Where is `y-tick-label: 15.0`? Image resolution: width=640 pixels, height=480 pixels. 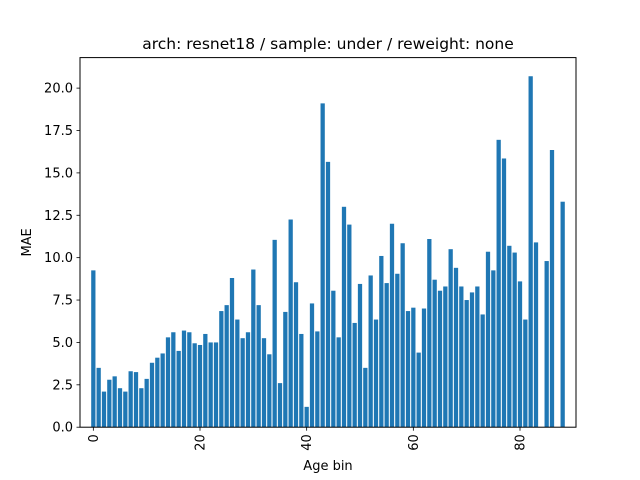 y-tick-label: 15.0 is located at coordinates (58, 173).